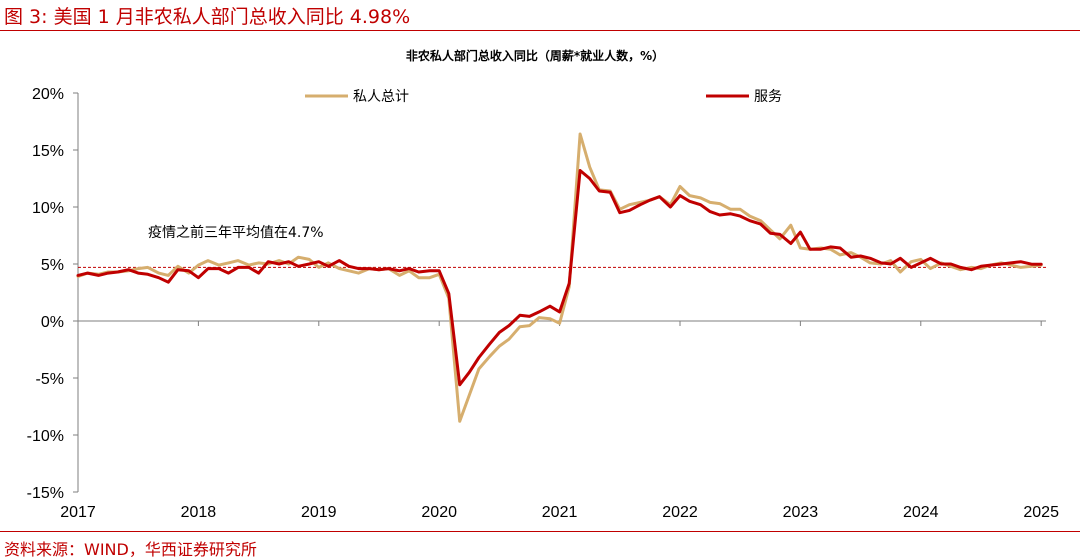 The image size is (1080, 560). I want to click on x-tick-label: 2025, so click(1041, 512).